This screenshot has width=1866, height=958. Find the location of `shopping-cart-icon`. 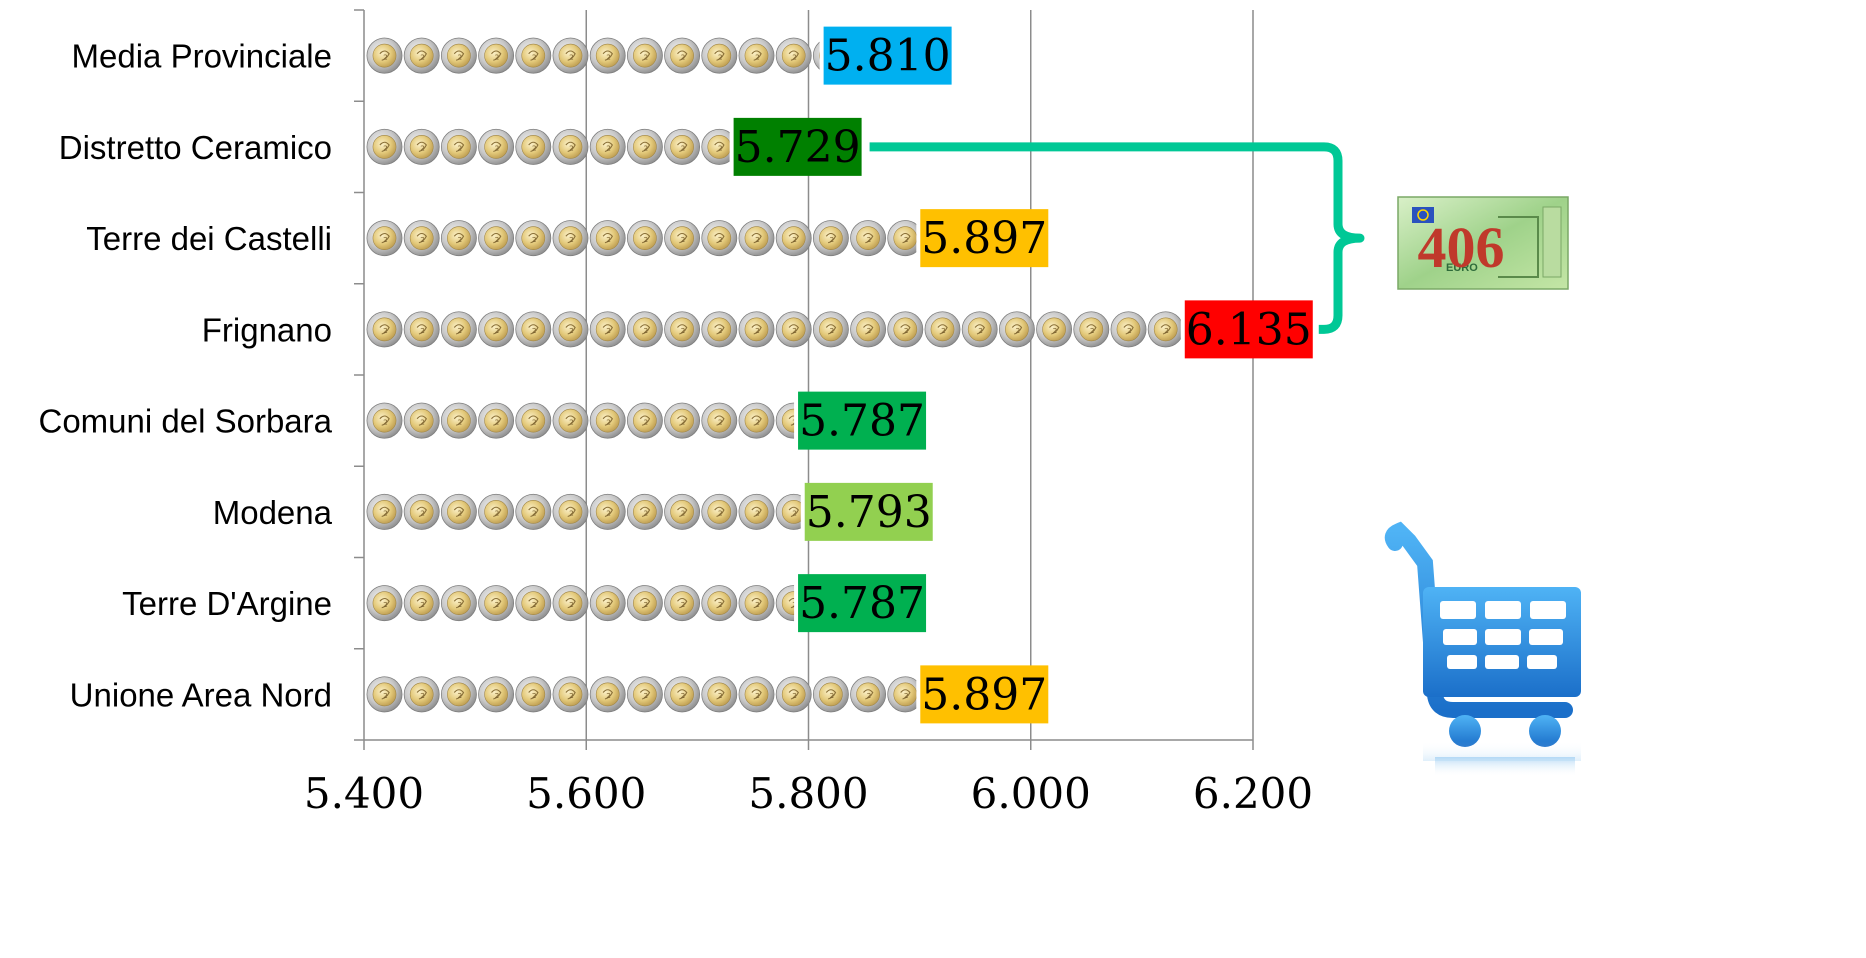

shopping-cart-icon is located at coordinates (1482, 649).